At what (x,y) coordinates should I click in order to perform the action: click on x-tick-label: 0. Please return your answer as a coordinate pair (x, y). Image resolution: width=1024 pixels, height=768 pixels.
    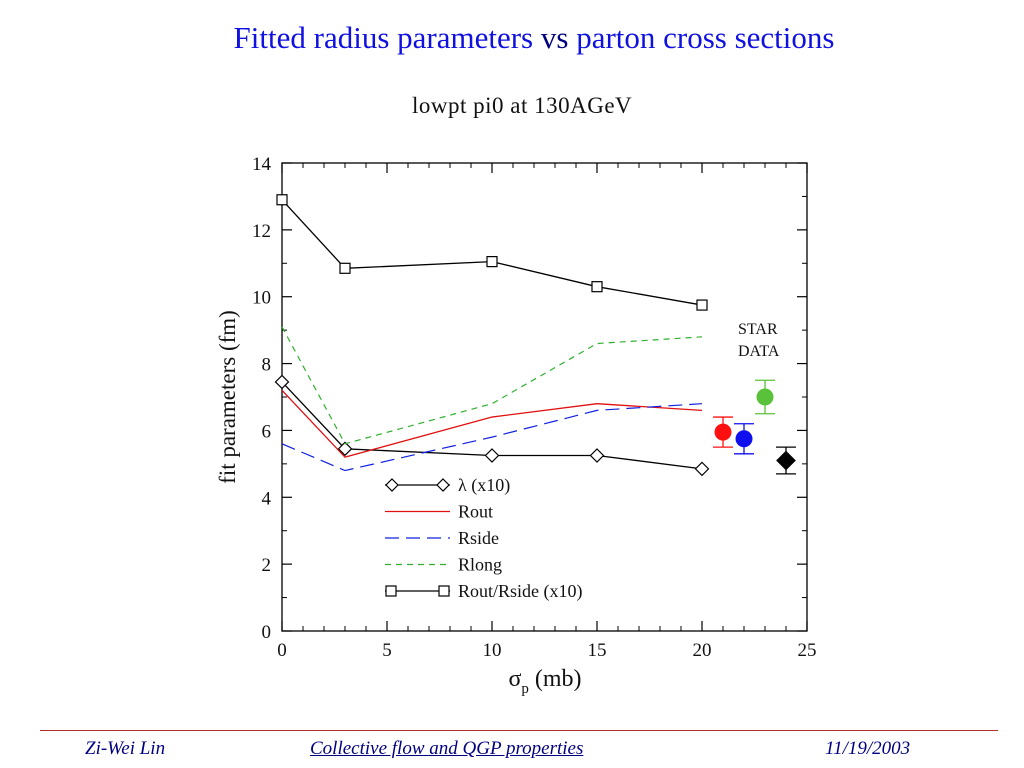
    Looking at the image, I should click on (282, 650).